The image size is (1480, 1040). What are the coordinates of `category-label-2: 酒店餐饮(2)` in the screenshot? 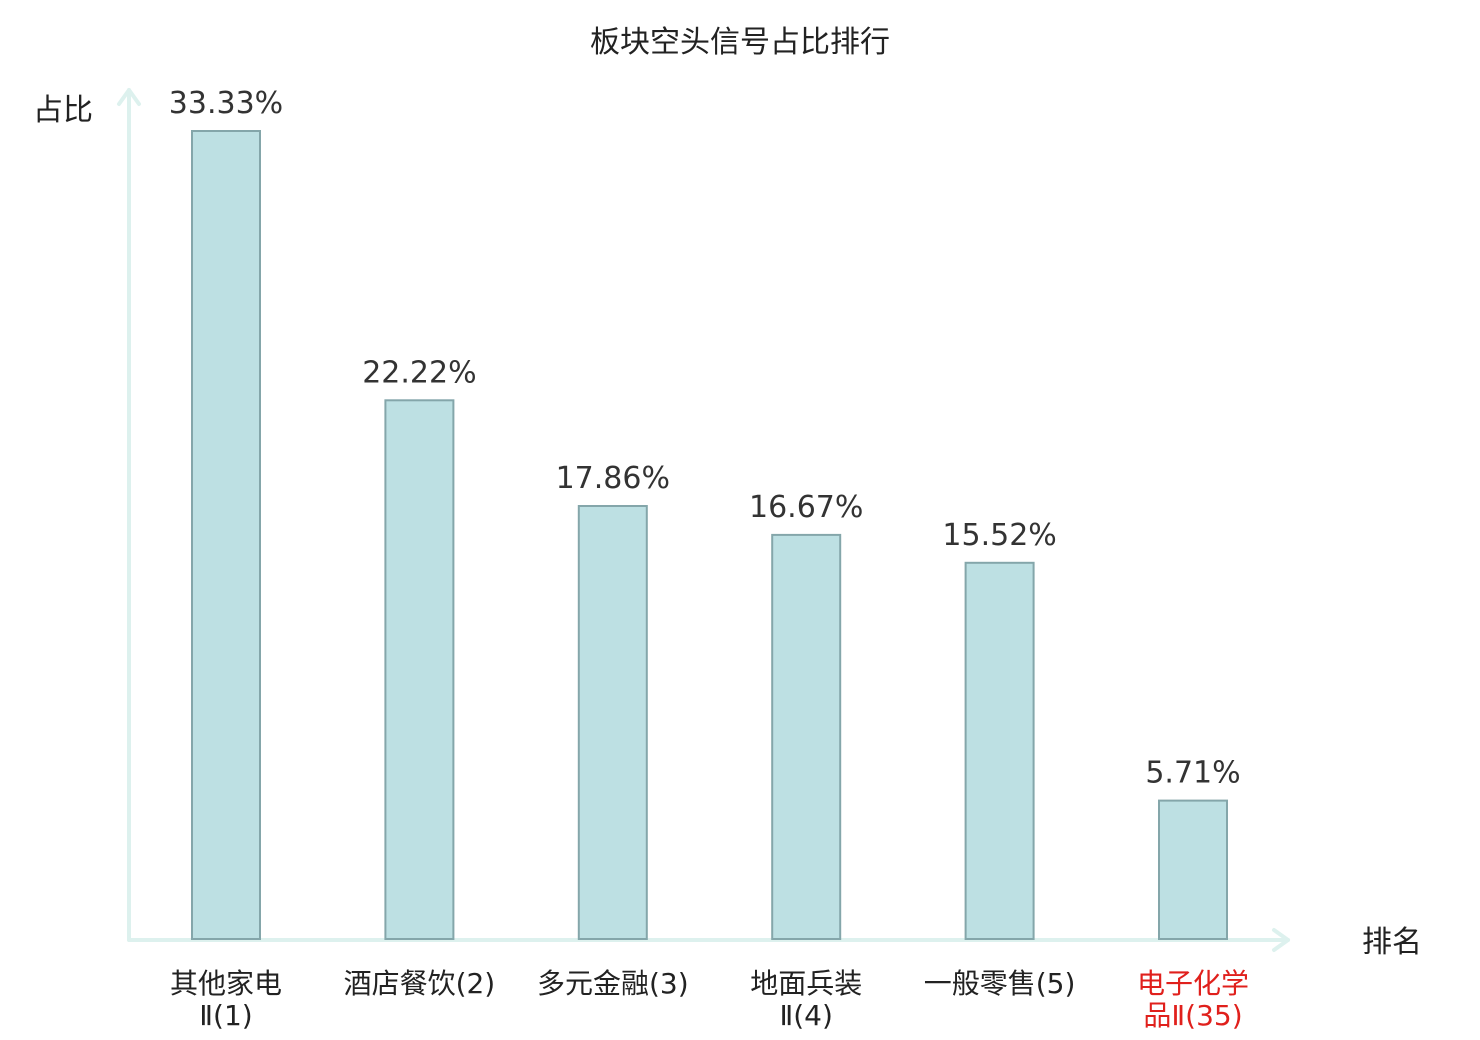 It's located at (420, 983).